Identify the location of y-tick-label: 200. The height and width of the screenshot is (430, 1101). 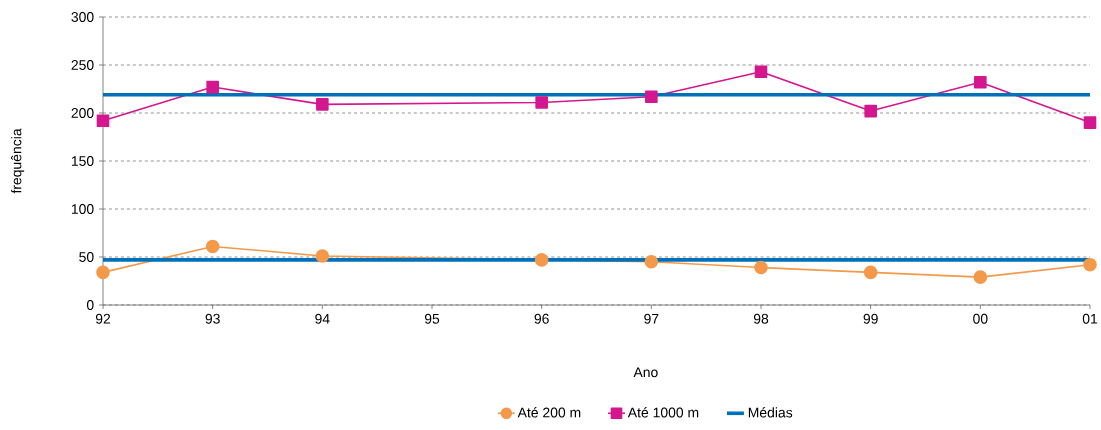
(82, 113).